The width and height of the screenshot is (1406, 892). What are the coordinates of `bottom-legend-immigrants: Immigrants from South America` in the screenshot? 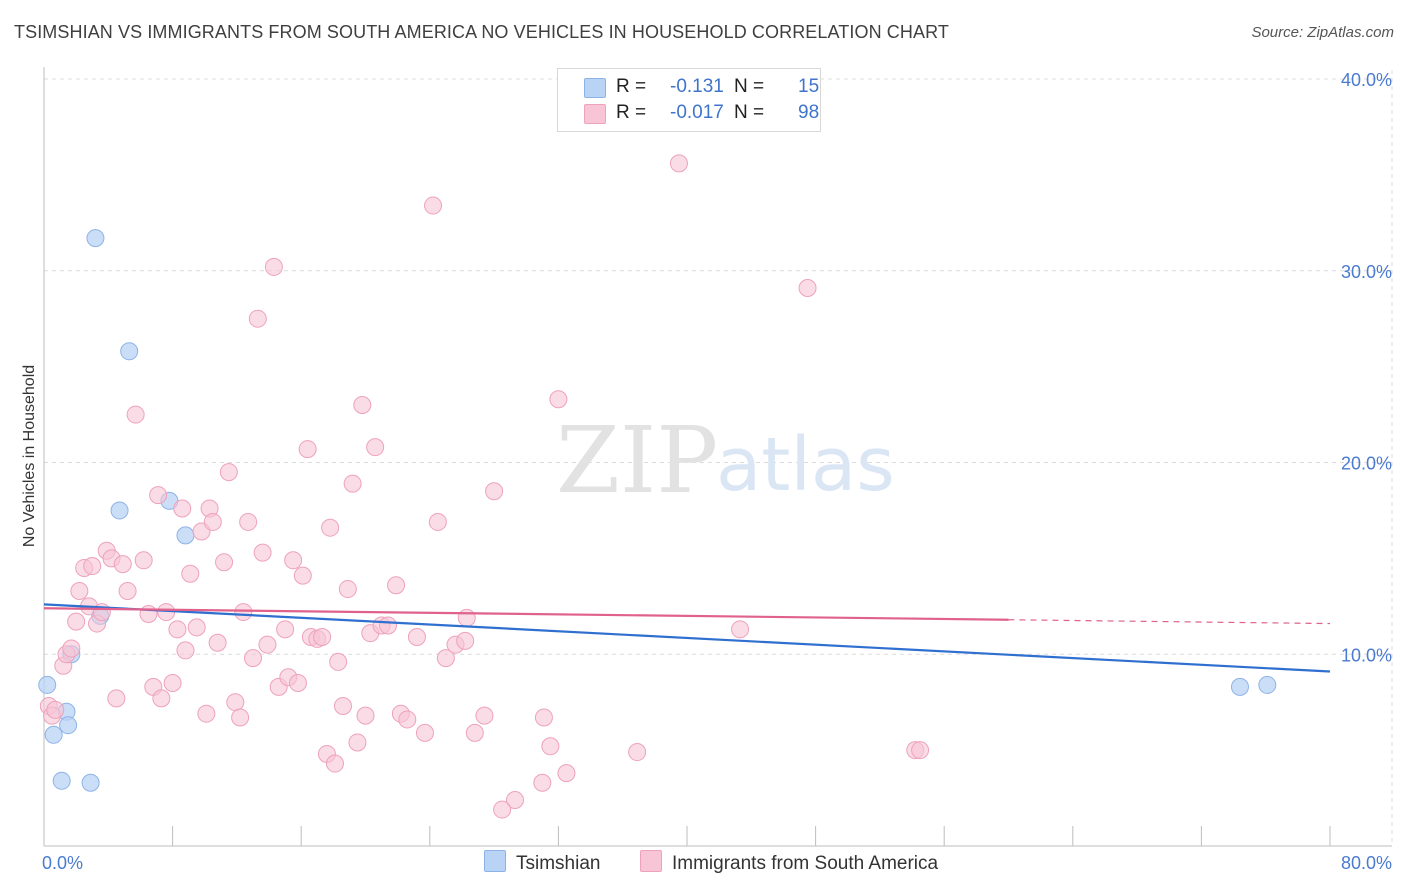 It's located at (789, 864).